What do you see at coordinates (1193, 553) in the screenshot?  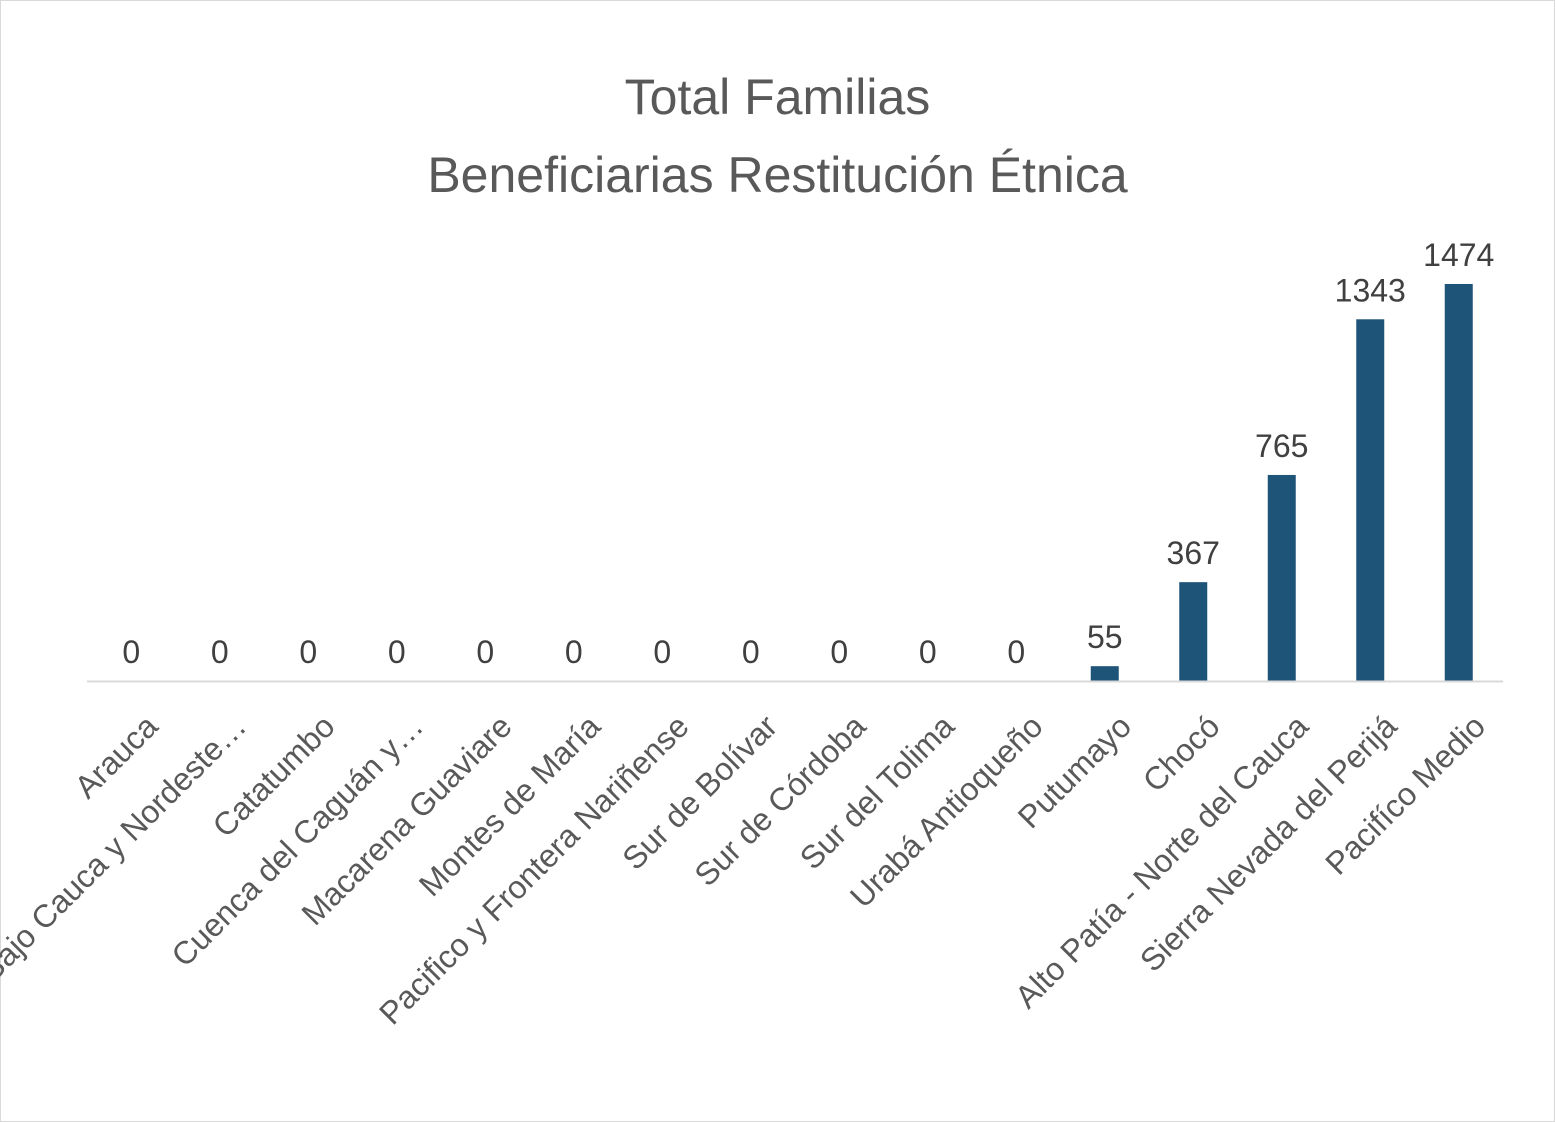 I see `data-label-12: 367` at bounding box center [1193, 553].